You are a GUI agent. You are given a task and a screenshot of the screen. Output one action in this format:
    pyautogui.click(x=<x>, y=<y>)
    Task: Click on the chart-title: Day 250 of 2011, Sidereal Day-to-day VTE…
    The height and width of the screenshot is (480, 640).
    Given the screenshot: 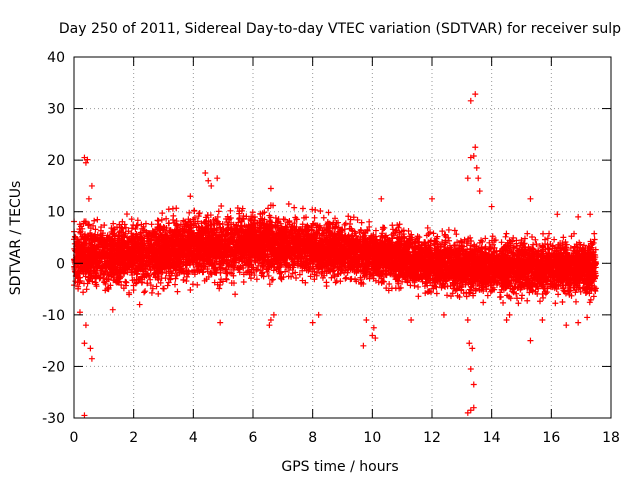 What is the action you would take?
    pyautogui.click(x=340, y=29)
    